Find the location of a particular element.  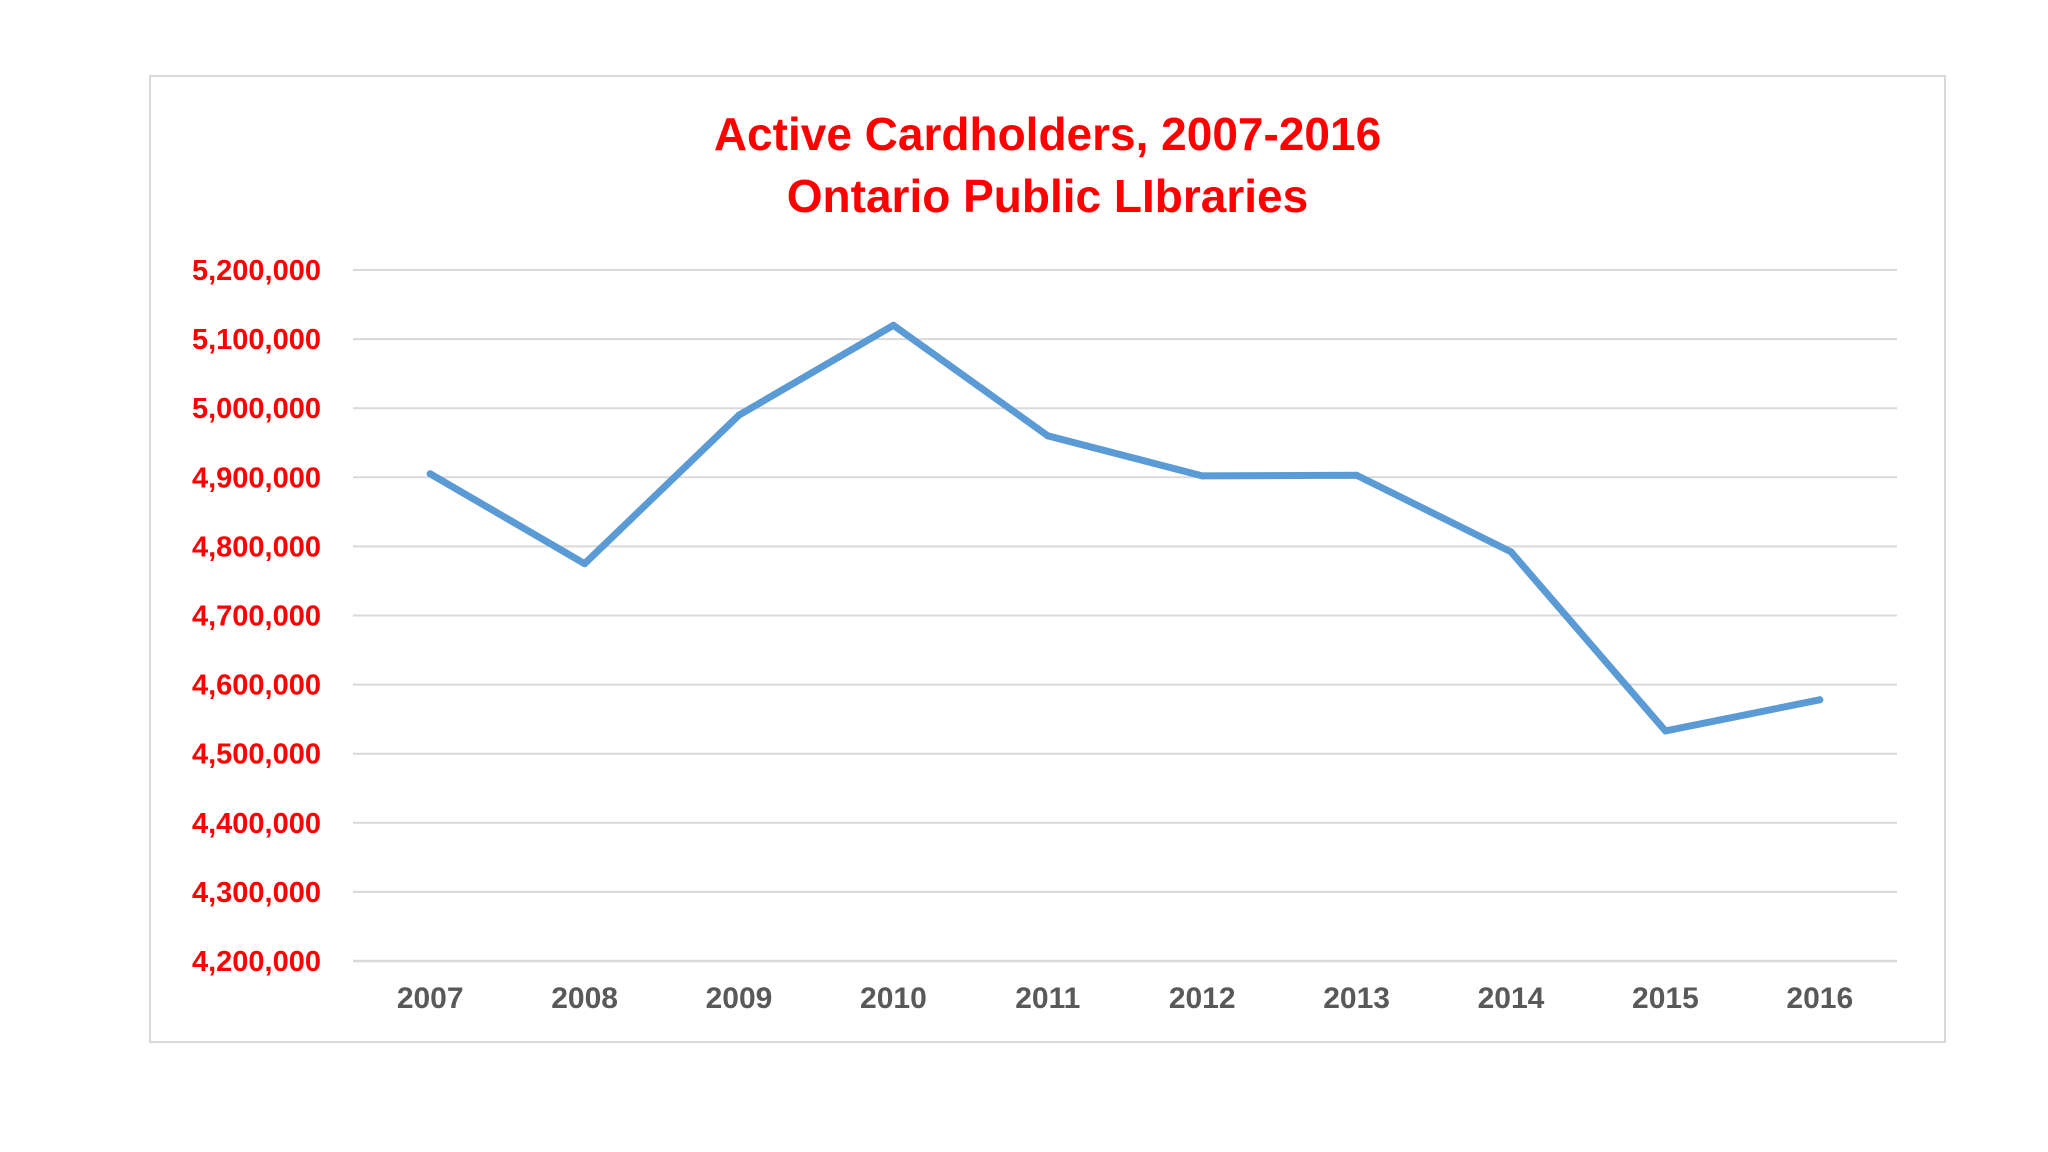

x-tick-label: 2016 is located at coordinates (1819, 998).